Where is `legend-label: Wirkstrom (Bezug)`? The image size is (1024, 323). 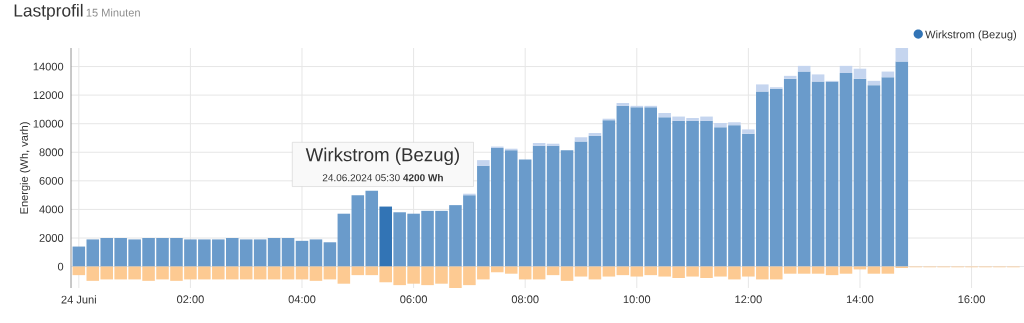 legend-label: Wirkstrom (Bezug) is located at coordinates (971, 35).